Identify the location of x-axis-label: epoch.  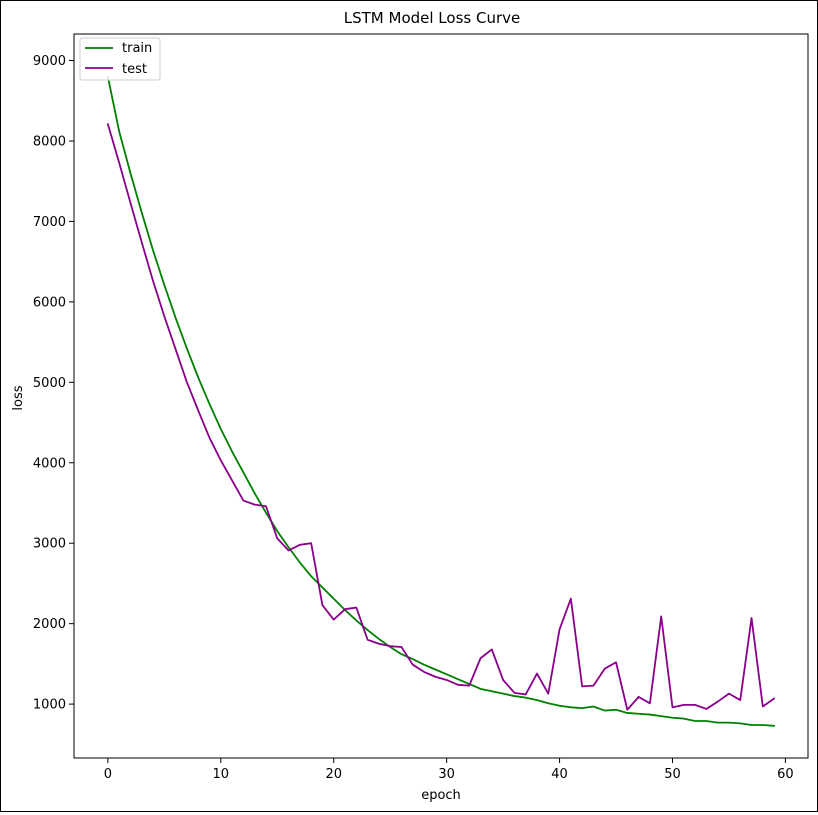
(441, 795).